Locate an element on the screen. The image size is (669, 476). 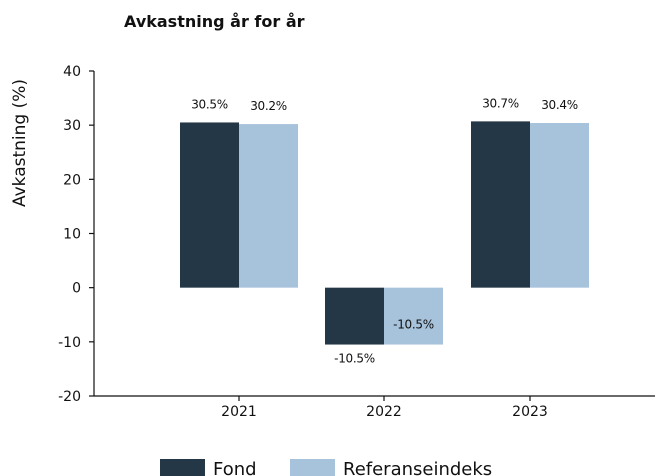
y-tick-label: 40 is located at coordinates (72, 72).